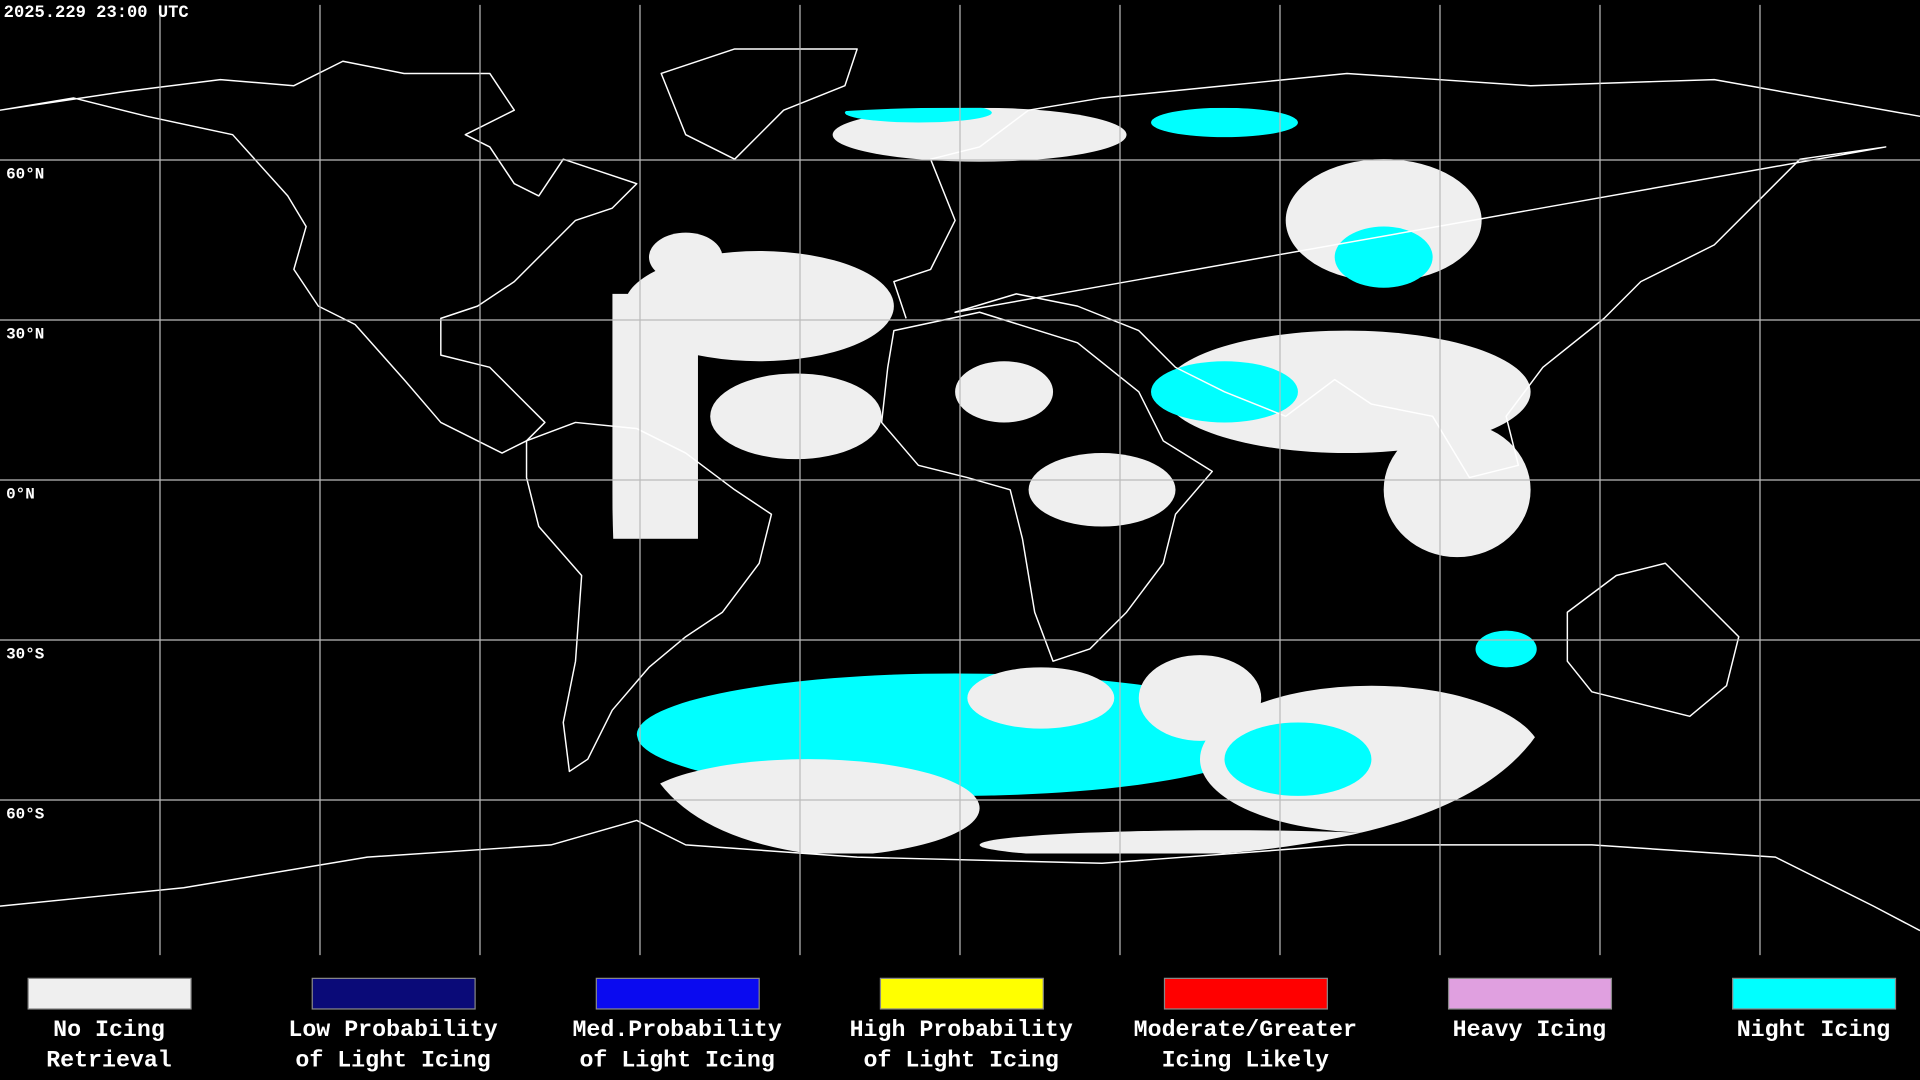 The image size is (1920, 1080). I want to click on legend-label: Retrieval, so click(109, 1061).